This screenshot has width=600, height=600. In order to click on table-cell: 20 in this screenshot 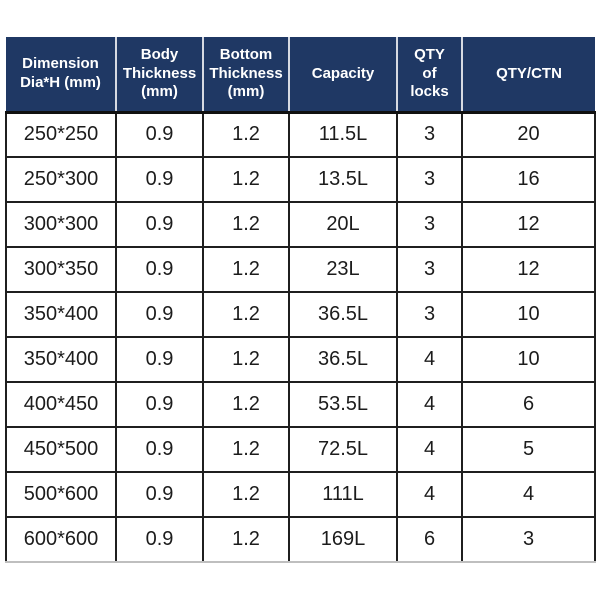, I will do `click(528, 134)`.